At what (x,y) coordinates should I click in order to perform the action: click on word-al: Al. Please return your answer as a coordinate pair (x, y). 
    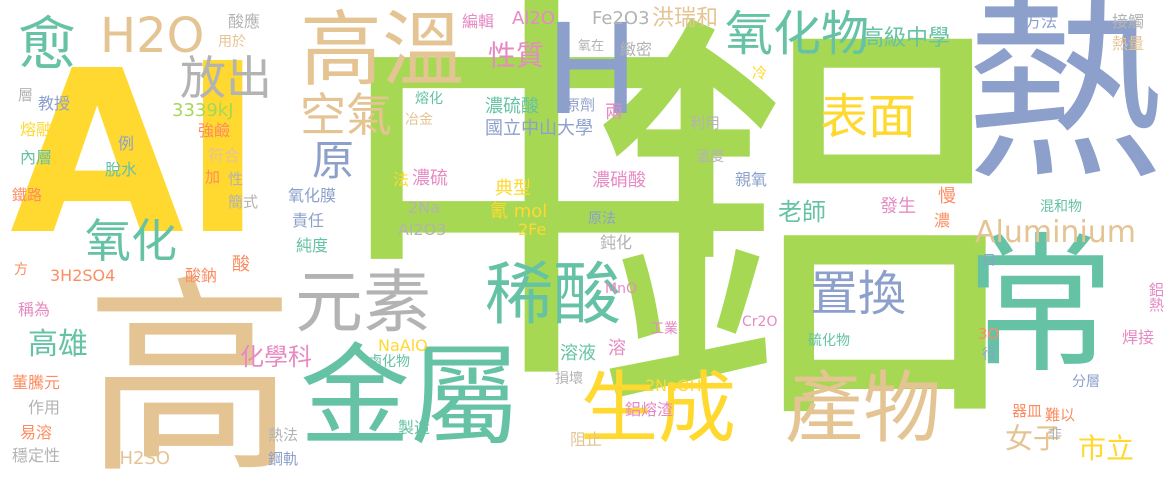
    Looking at the image, I should click on (136, 154).